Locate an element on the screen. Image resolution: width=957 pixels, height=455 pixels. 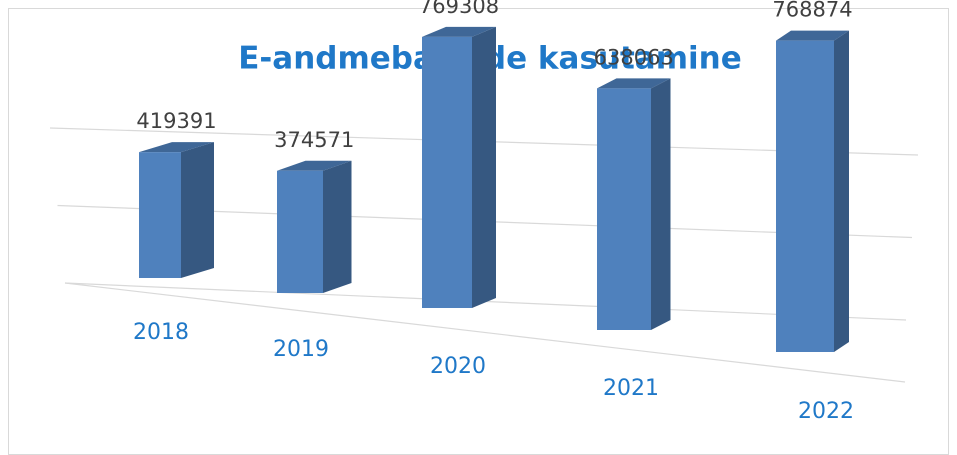
value-label: 638063 is located at coordinates (634, 57).